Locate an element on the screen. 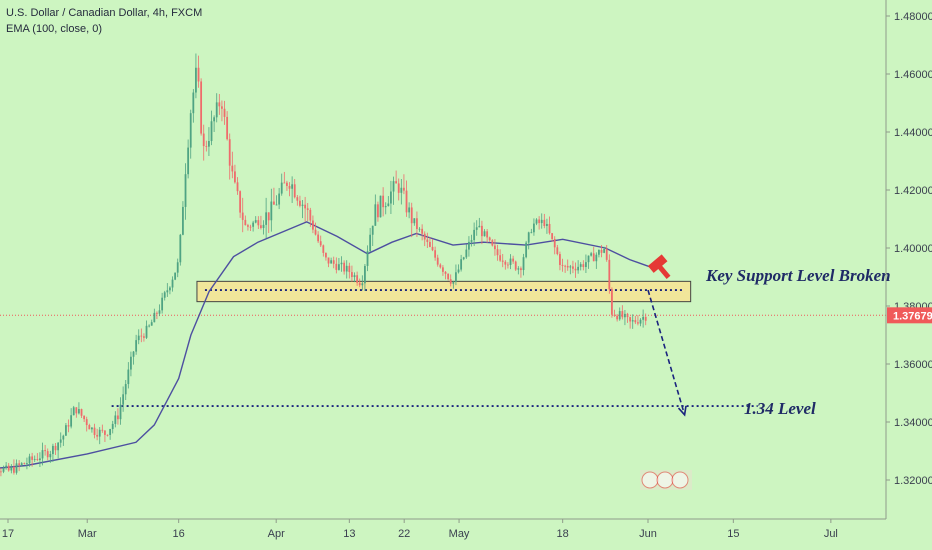 This screenshot has height=550, width=932. y-tick-label: 1.40000 is located at coordinates (913, 249).